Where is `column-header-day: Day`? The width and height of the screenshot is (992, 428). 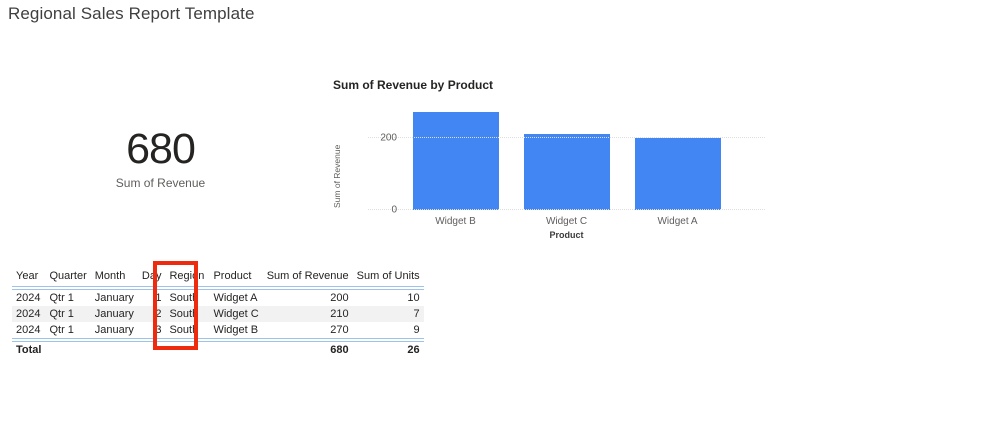 column-header-day: Day is located at coordinates (151, 278).